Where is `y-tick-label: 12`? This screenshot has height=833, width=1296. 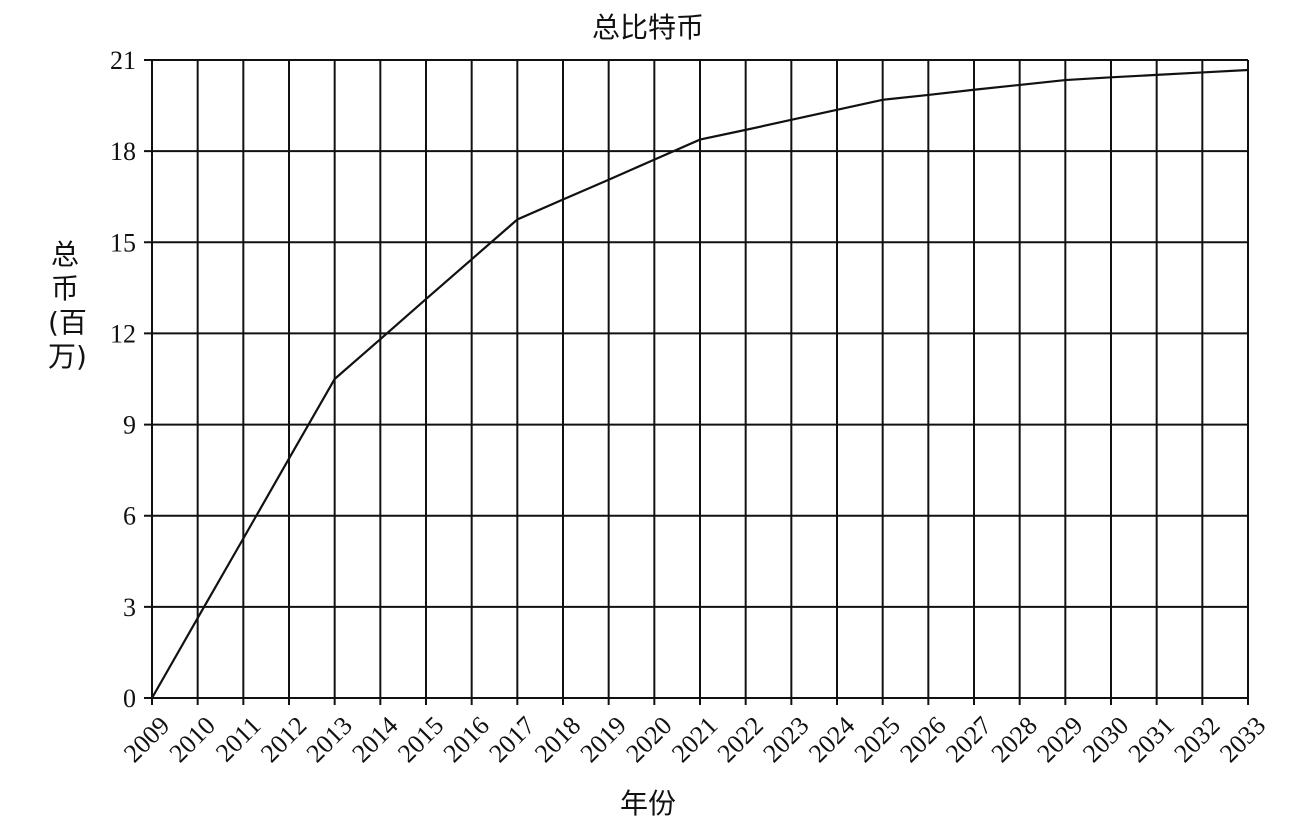 y-tick-label: 12 is located at coordinates (123, 333).